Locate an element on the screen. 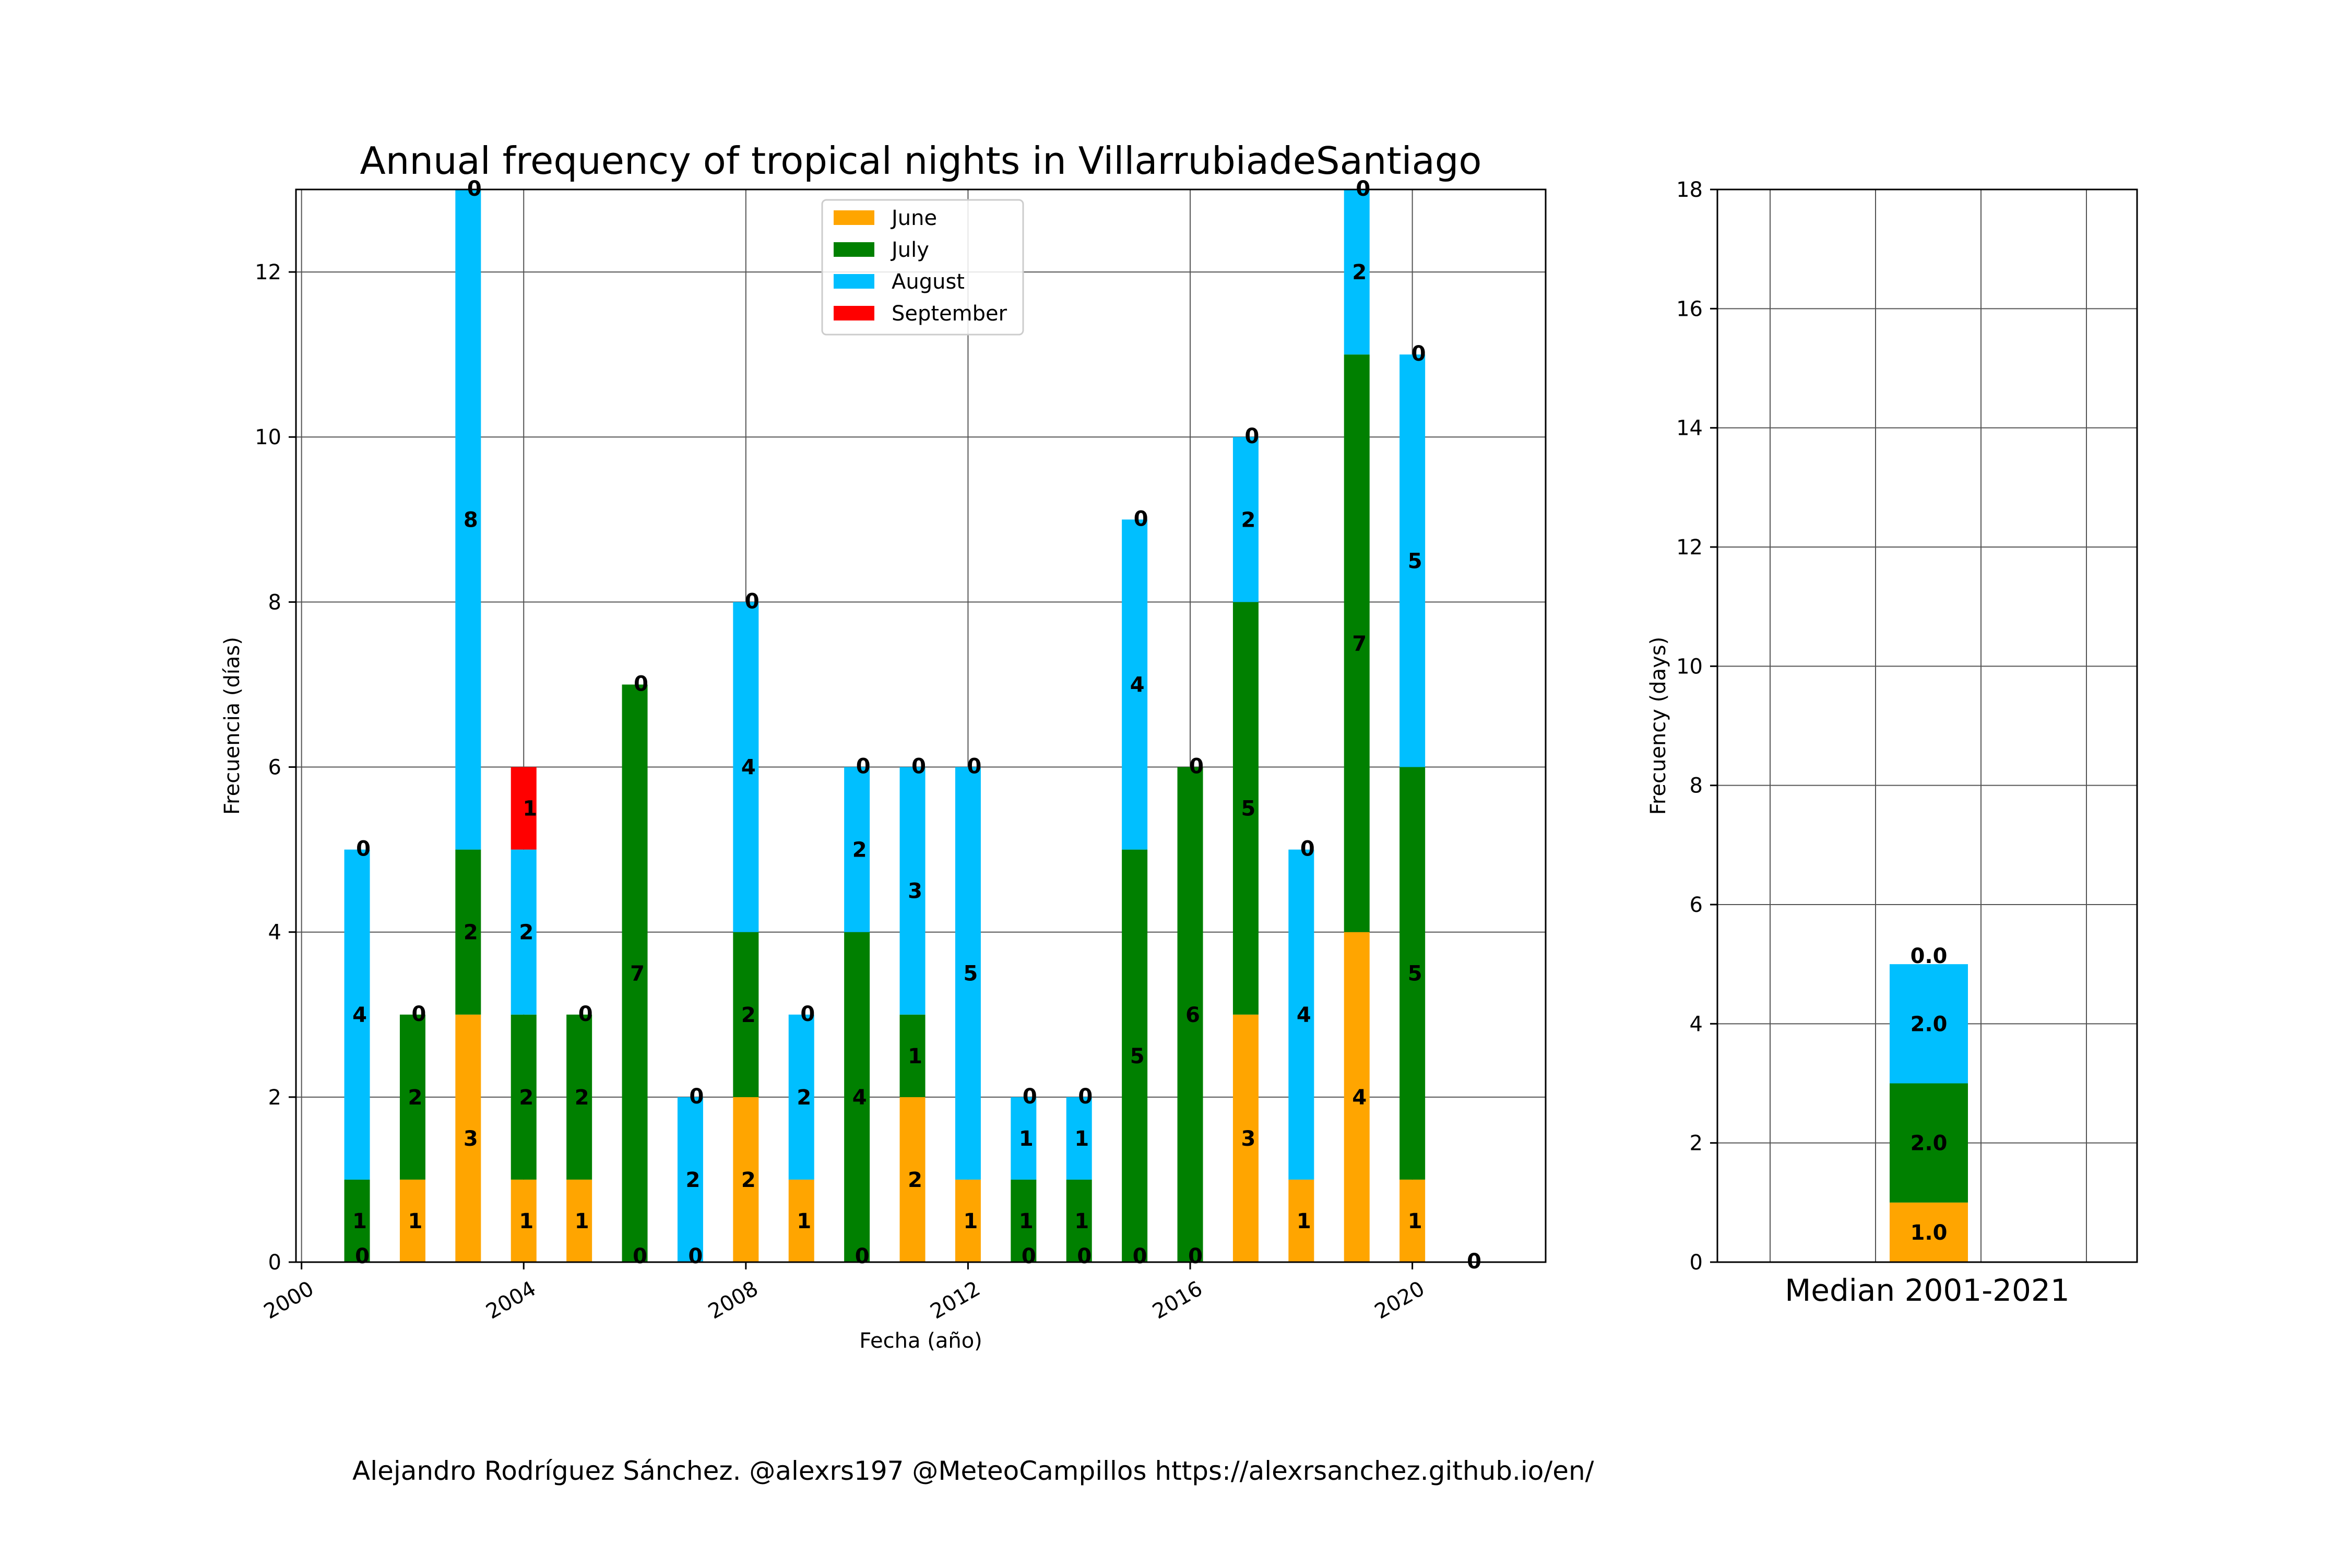 Image resolution: width=2349 pixels, height=1568 pixels. median-x-label: Median 2001-2021 is located at coordinates (1927, 1290).